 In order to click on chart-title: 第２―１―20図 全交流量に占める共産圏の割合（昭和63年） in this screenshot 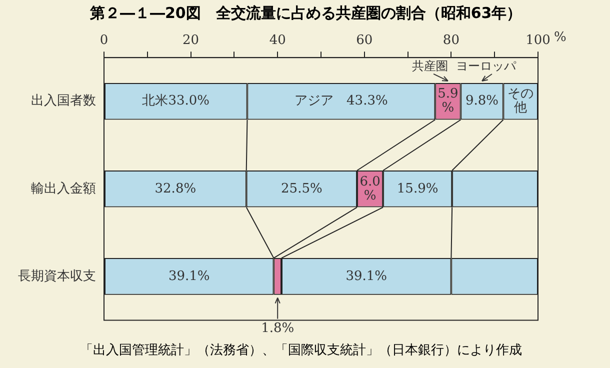, I will do `click(306, 13)`.